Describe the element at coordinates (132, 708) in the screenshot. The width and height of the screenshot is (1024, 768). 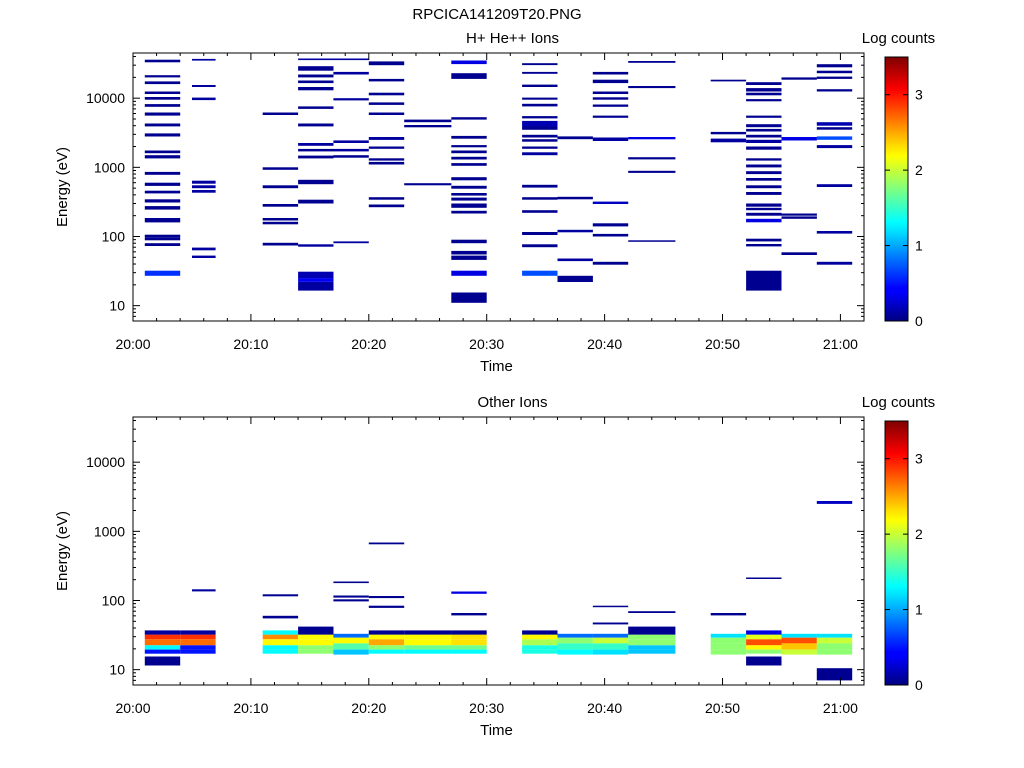
I see `x-tick-label: 20:00` at that location.